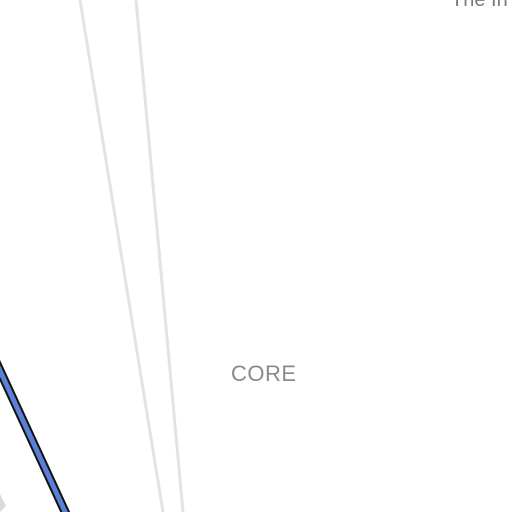 Image resolution: width=512 pixels, height=512 pixels. Describe the element at coordinates (159, 256) in the screenshot. I see `minor-road-right` at that location.